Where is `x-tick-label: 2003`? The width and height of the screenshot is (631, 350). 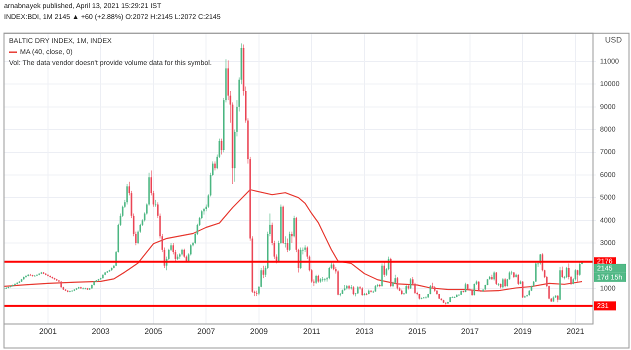 x-tick-label: 2003 is located at coordinates (101, 331).